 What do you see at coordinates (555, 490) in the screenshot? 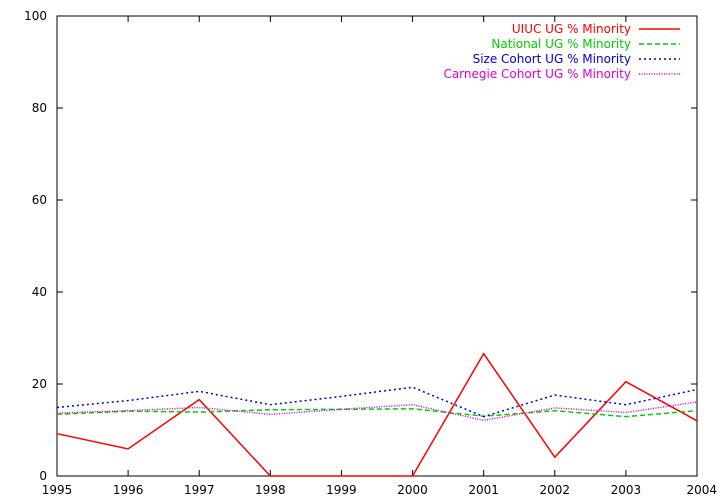
I see `x-tick-label: 2002` at bounding box center [555, 490].